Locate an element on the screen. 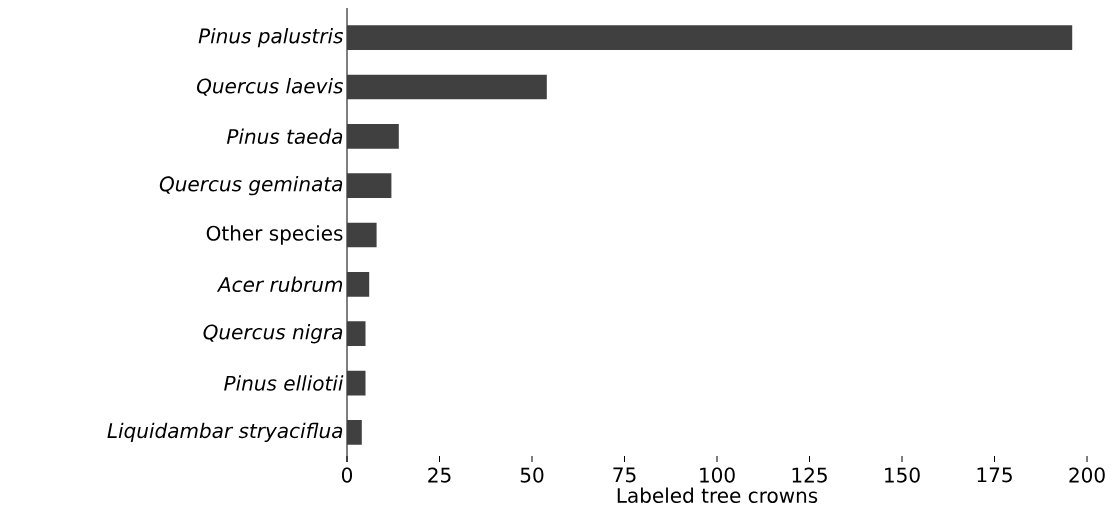  y-tick-label: Pinus palustris is located at coordinates (271, 37).